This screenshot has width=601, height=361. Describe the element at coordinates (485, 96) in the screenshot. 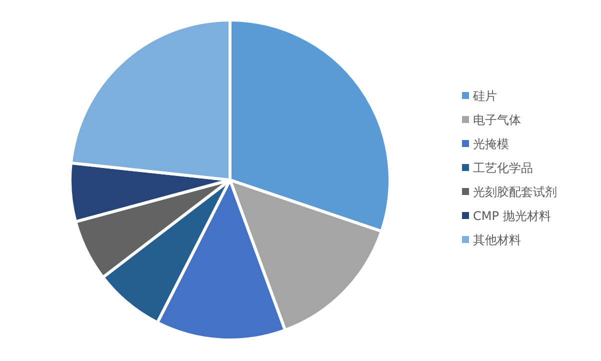

I see `legend-label: 硅片` at that location.